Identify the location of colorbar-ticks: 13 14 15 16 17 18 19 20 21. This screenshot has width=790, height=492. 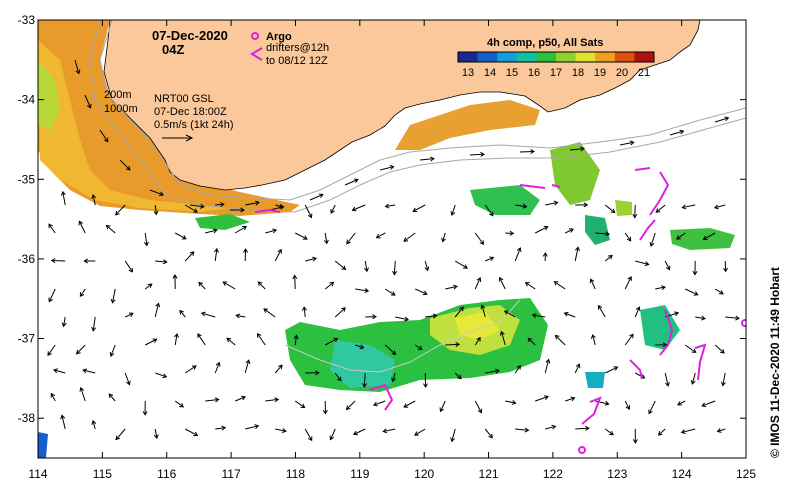
(556, 73).